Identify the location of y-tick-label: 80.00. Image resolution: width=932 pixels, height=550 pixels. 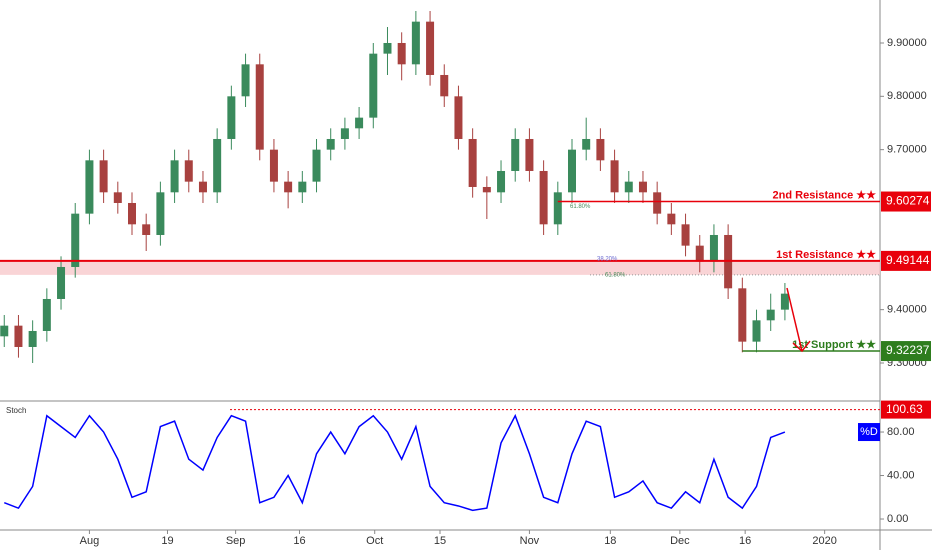
(901, 432).